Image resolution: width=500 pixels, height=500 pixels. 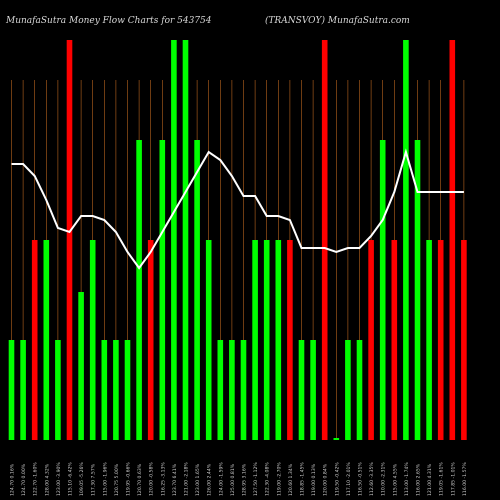 What do you see at coordinates (210, 479) in the screenshot?
I see `x-tick-label: 126.00 2.44%` at bounding box center [210, 479].